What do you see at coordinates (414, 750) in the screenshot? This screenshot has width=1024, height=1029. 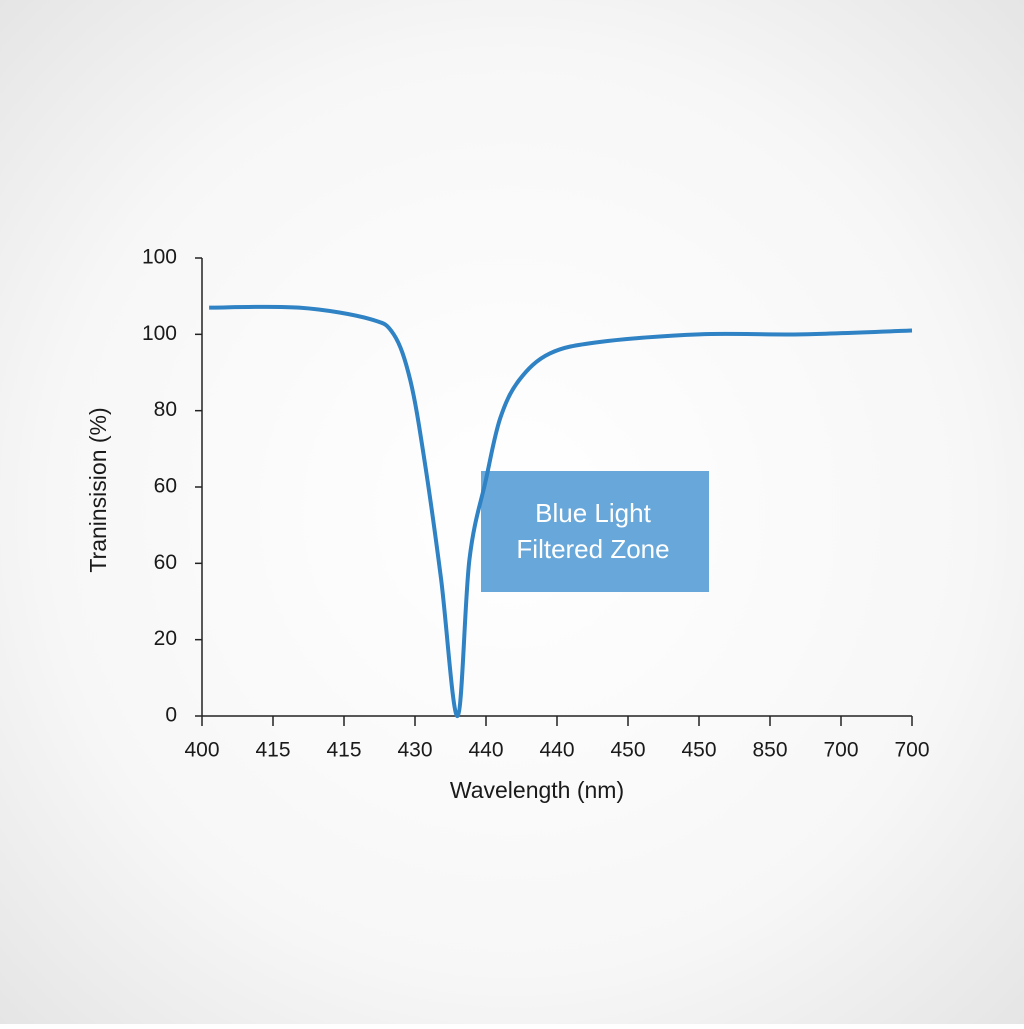 I see `x-tick-label: 430` at bounding box center [414, 750].